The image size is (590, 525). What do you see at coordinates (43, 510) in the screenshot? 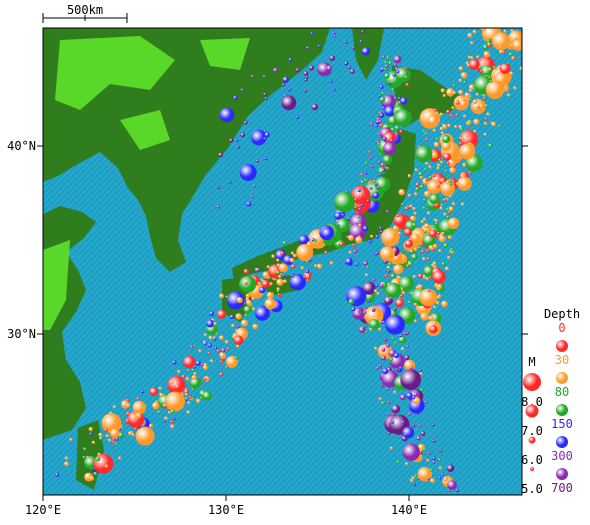
I see `lon-label: 120°E` at bounding box center [43, 510].